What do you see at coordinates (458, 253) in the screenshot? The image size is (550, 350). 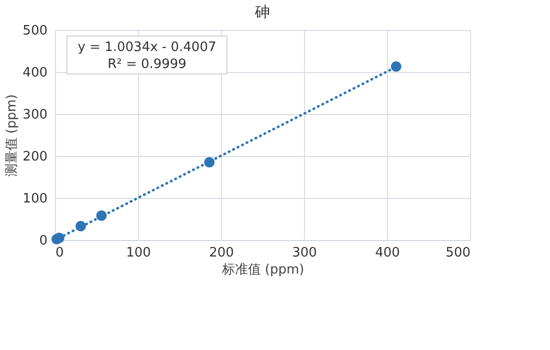 I see `x-tick-label: 500` at bounding box center [458, 253].